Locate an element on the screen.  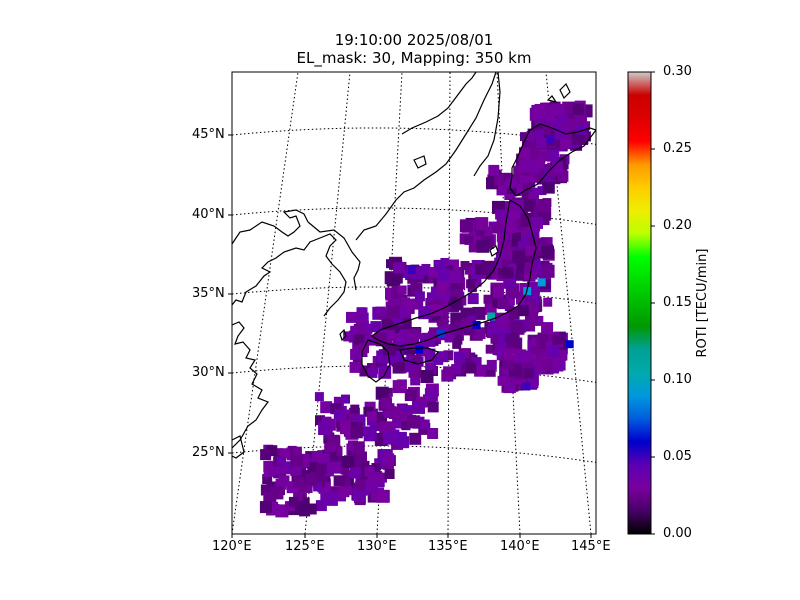
lat-tick-label: 35°N is located at coordinates (208, 293).